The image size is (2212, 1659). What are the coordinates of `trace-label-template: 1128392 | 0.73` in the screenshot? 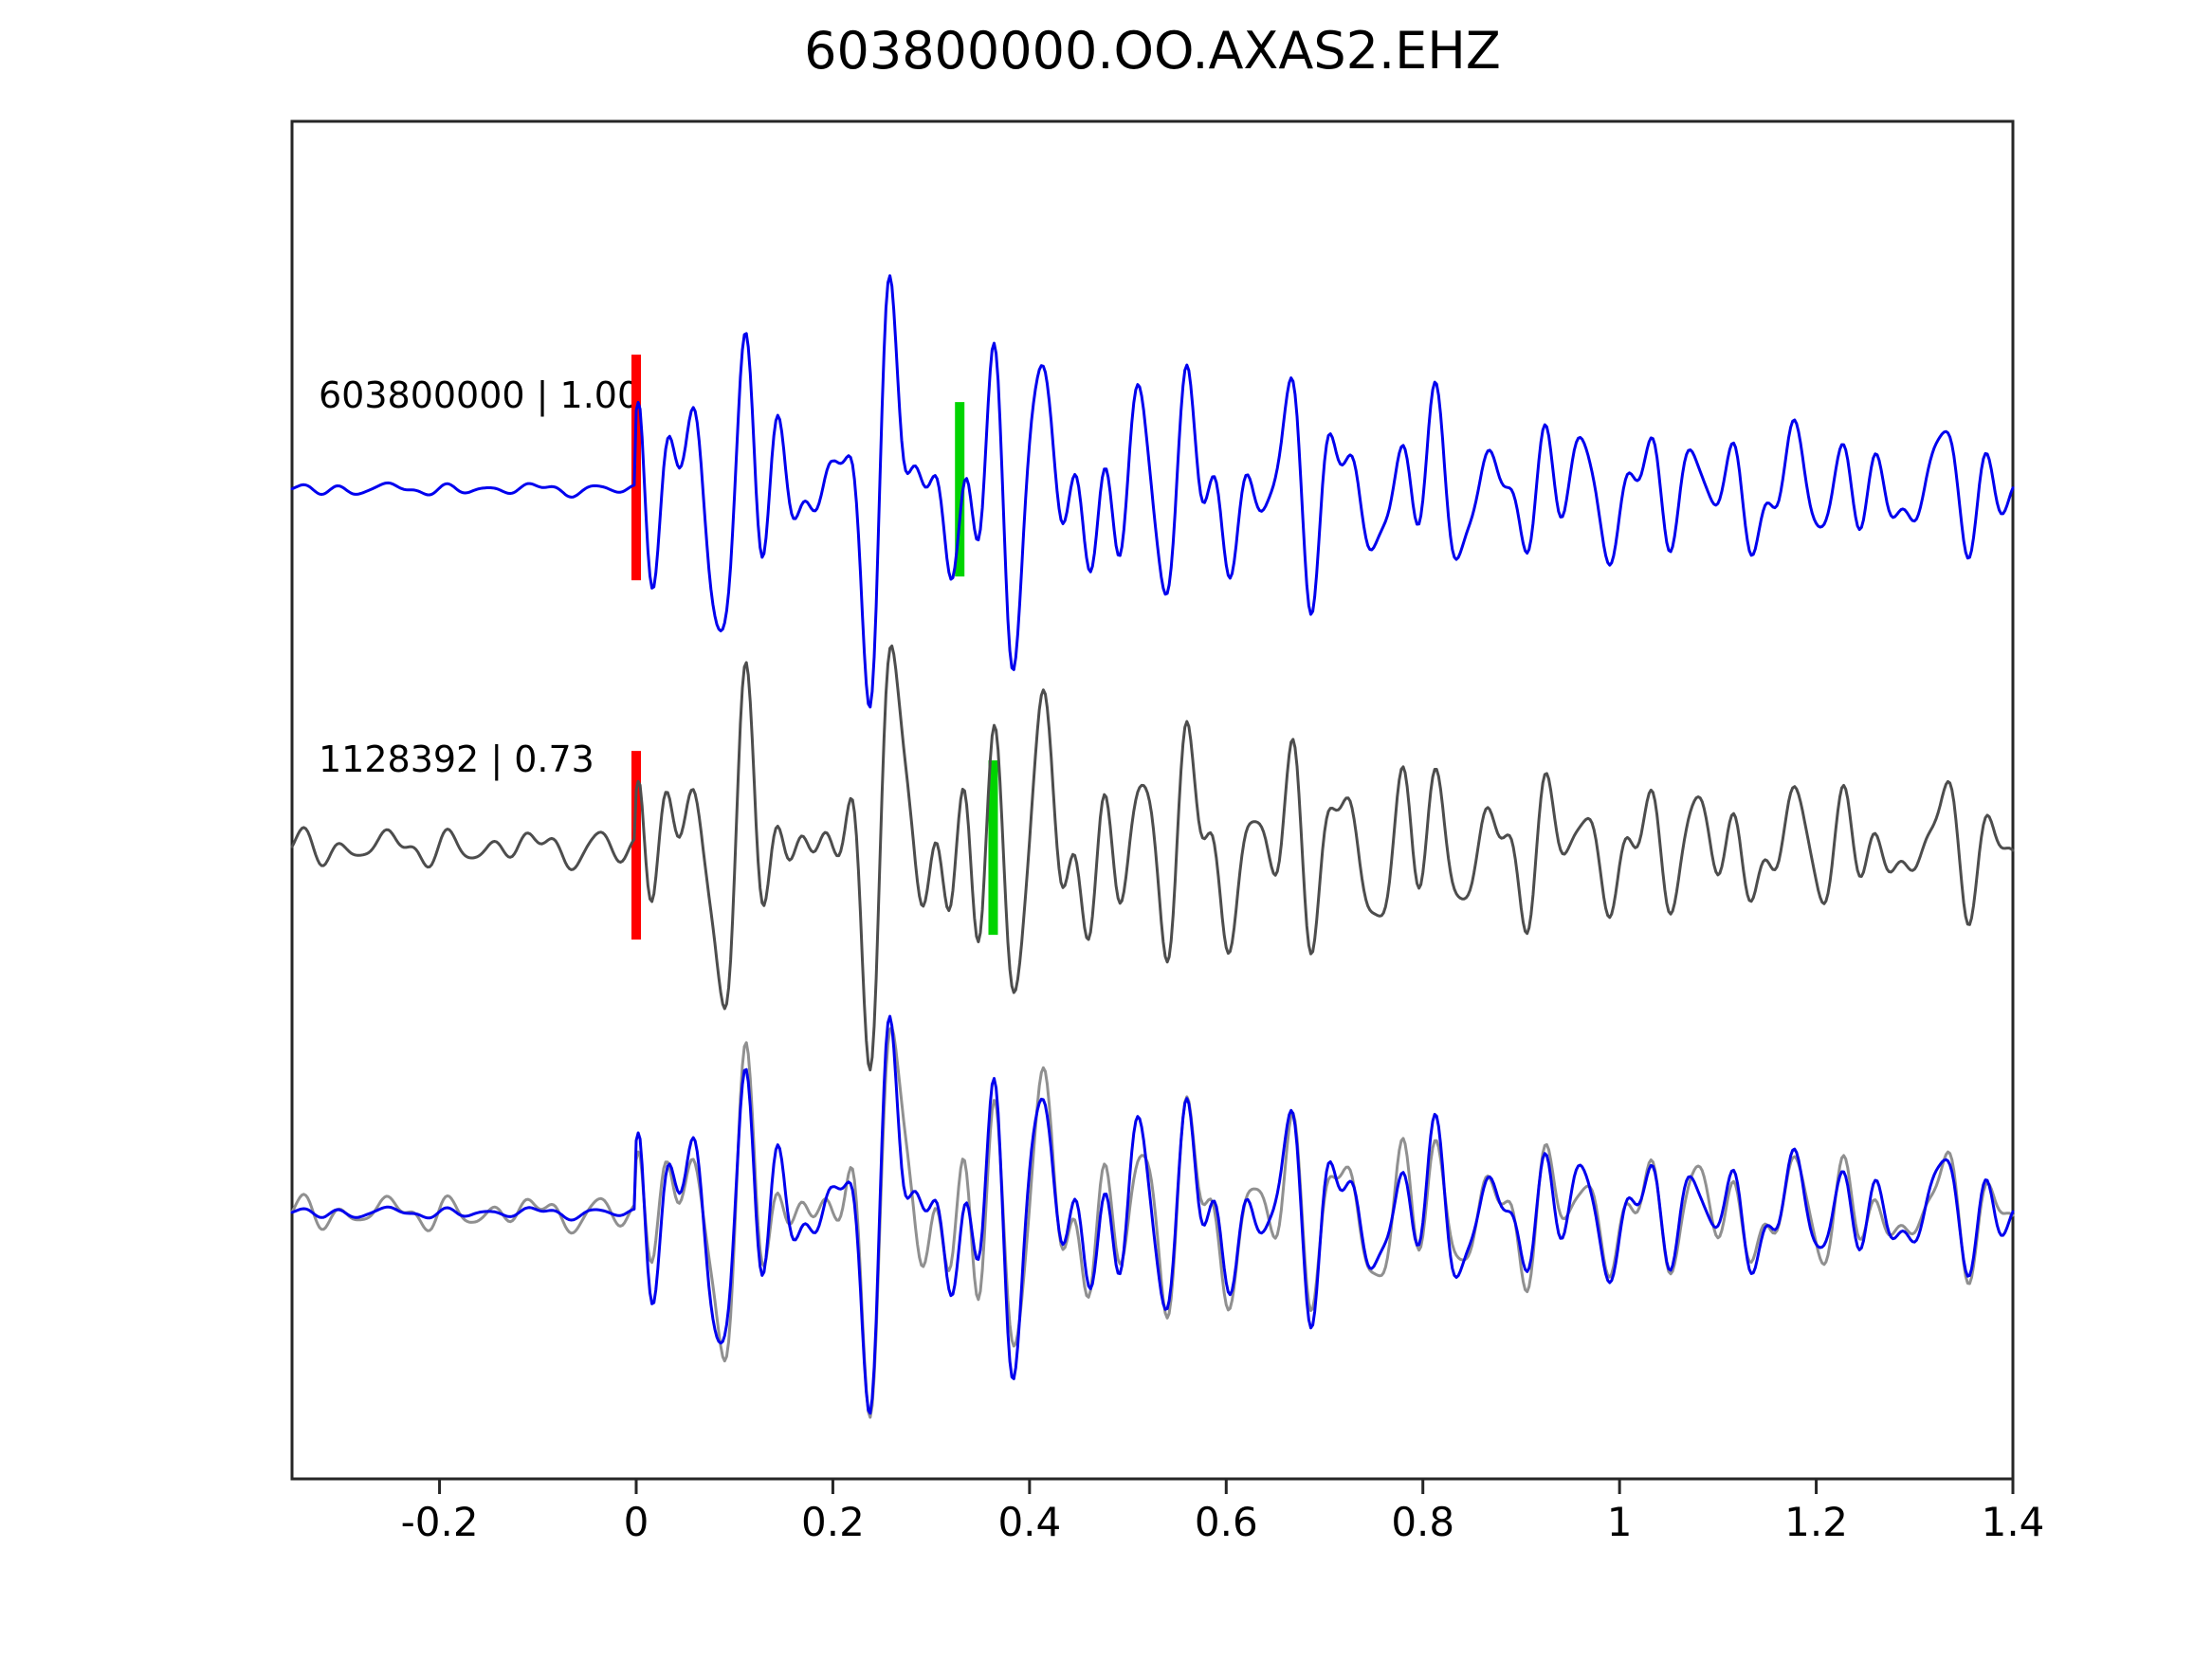 It's located at (456, 759).